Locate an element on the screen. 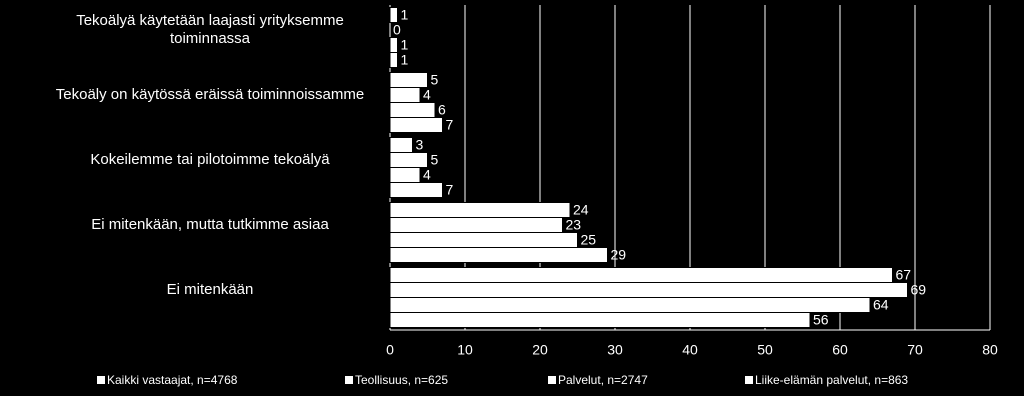 Image resolution: width=1024 pixels, height=396 pixels. value-label: 69 is located at coordinates (919, 290).